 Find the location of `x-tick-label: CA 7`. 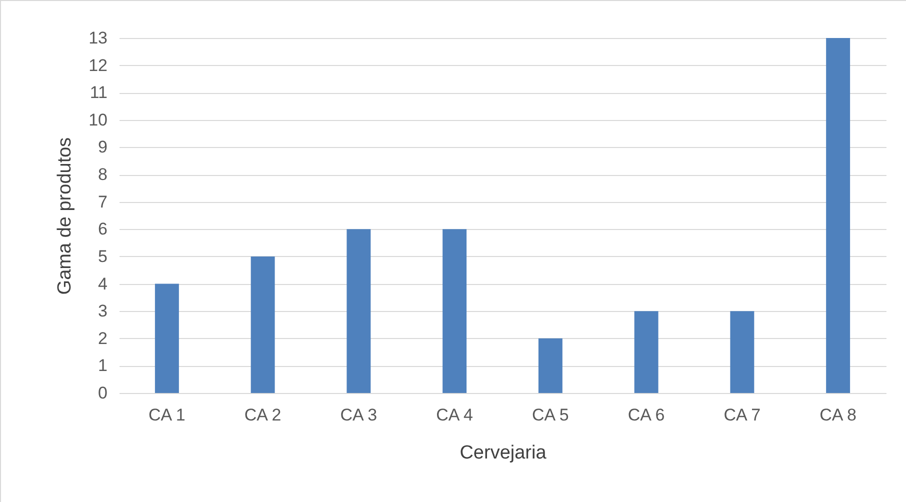

x-tick-label: CA 7 is located at coordinates (742, 415).